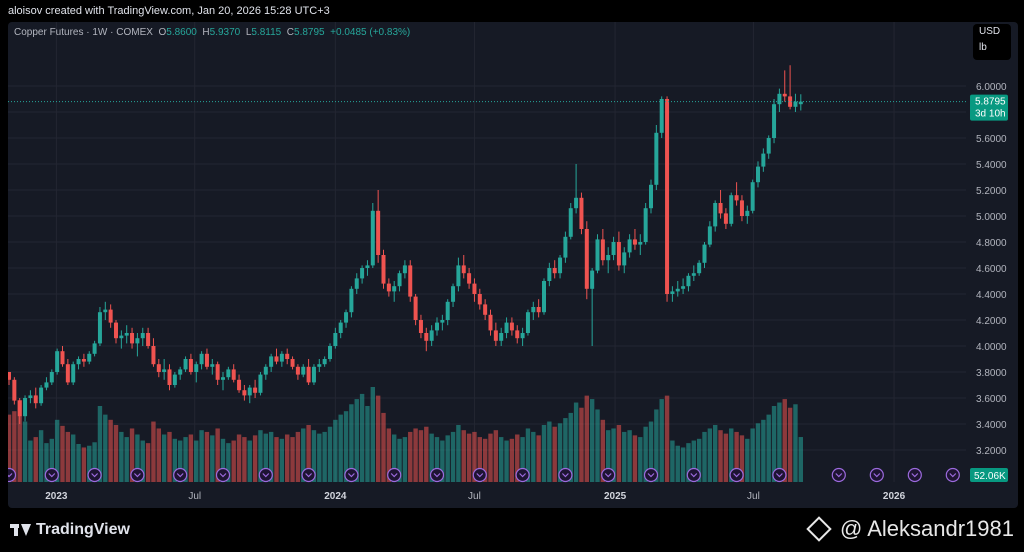  Describe the element at coordinates (983, 47) in the screenshot. I see `unit-label: lb` at that location.